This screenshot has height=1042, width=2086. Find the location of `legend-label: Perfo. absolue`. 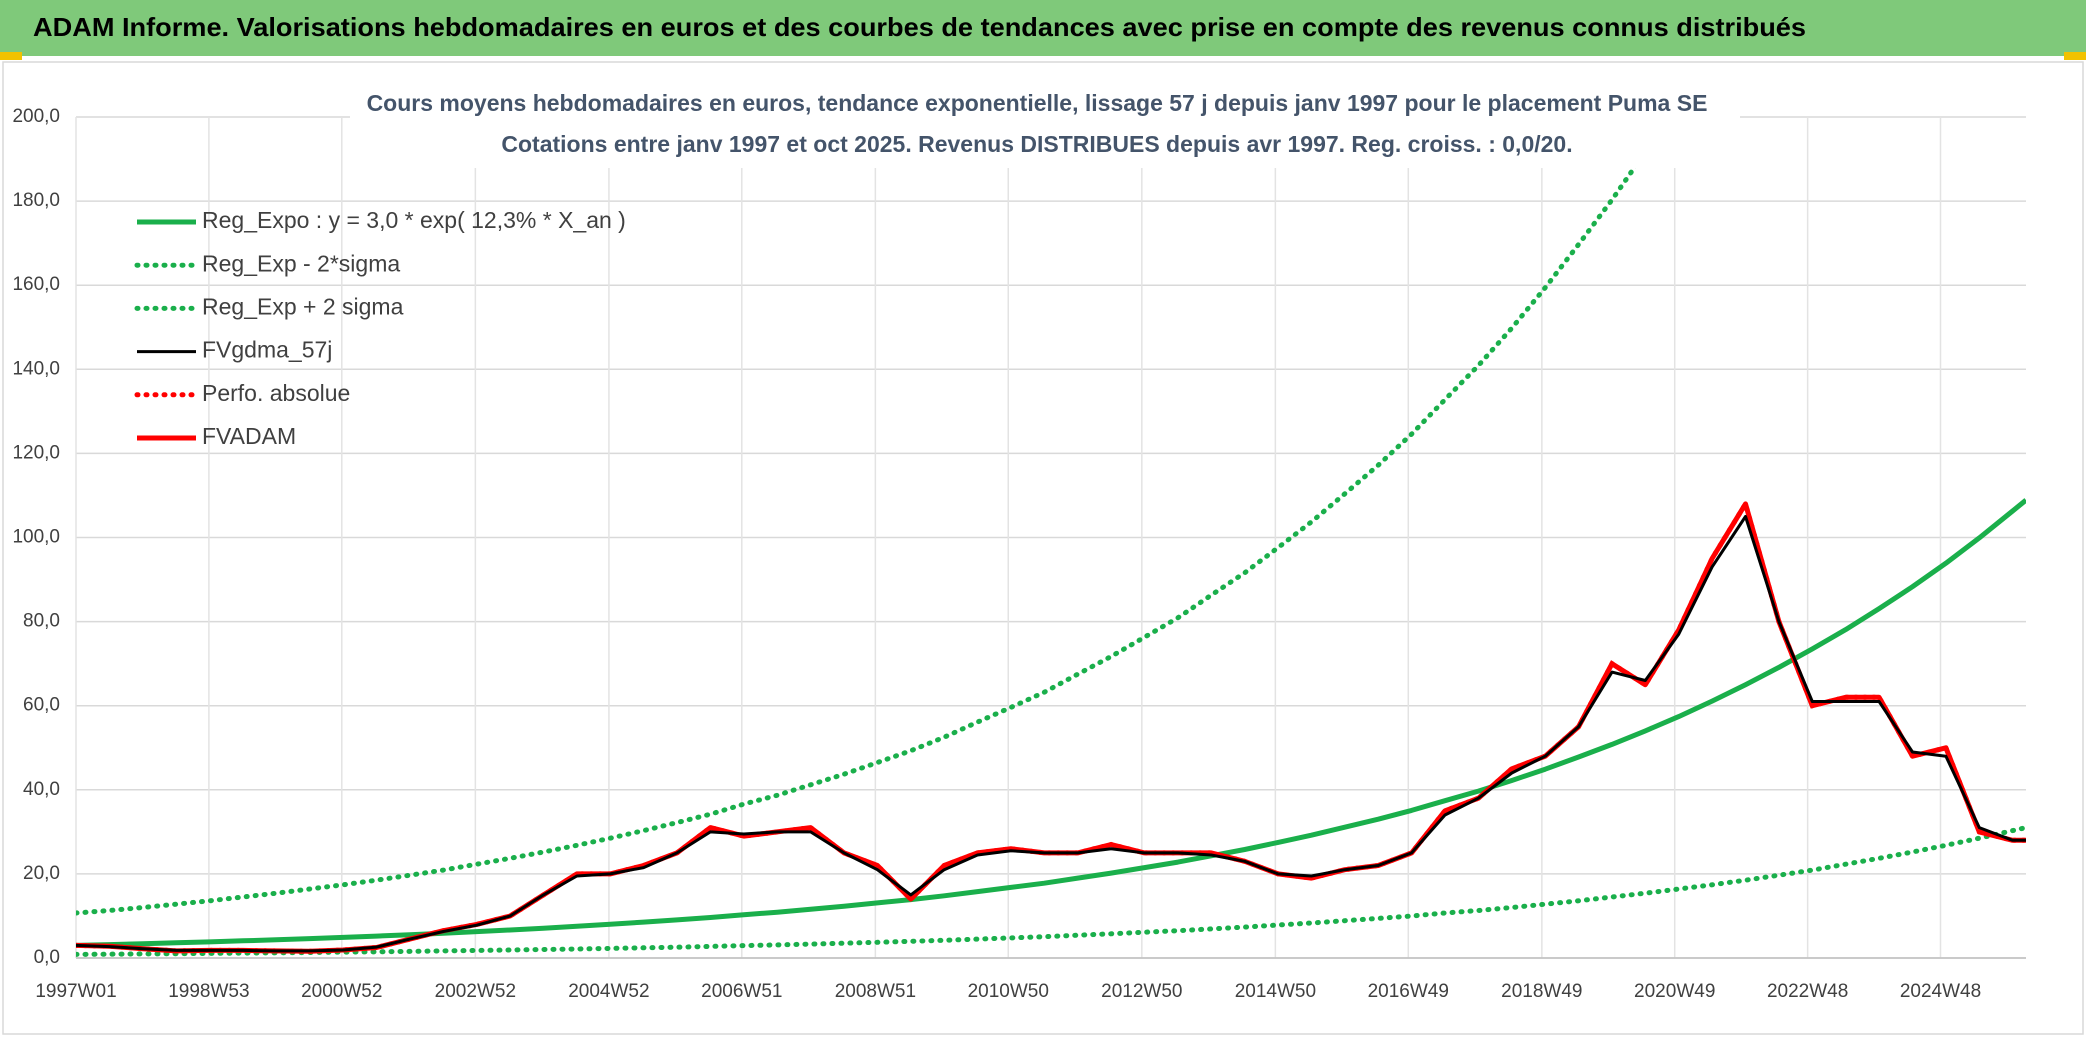

legend-label: Perfo. absolue is located at coordinates (276, 393).